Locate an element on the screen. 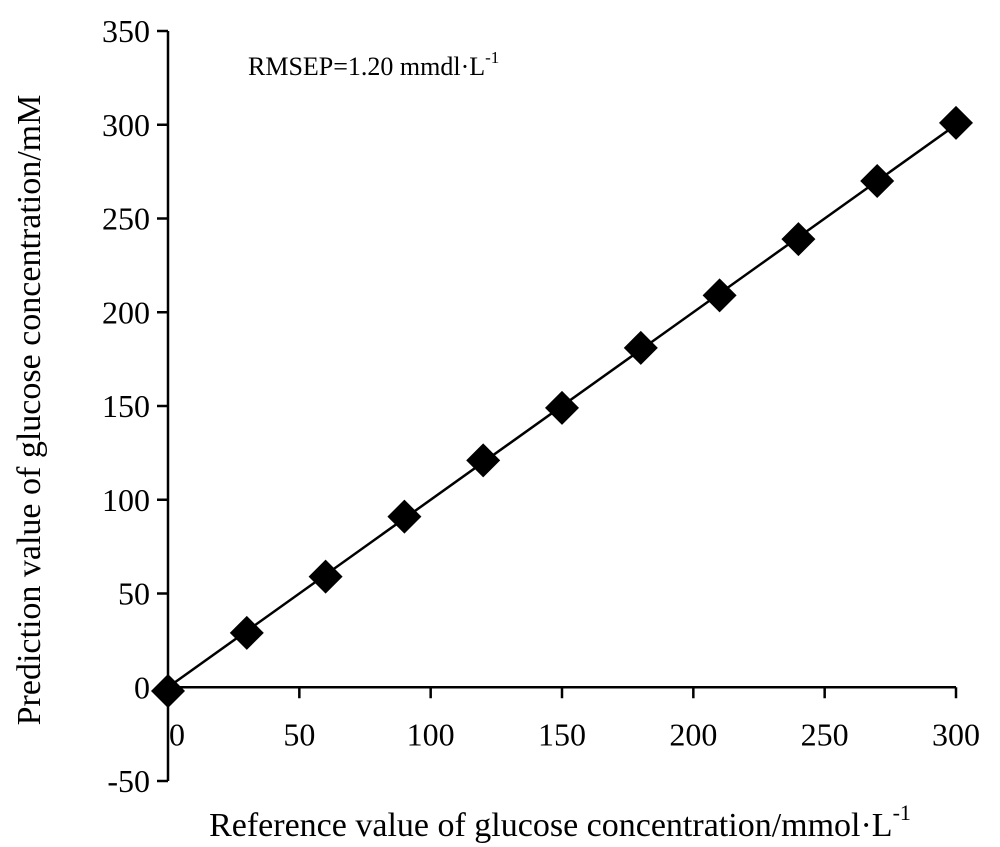 Image resolution: width=1000 pixels, height=847 pixels. y-tick-label: 200 is located at coordinates (126, 312).